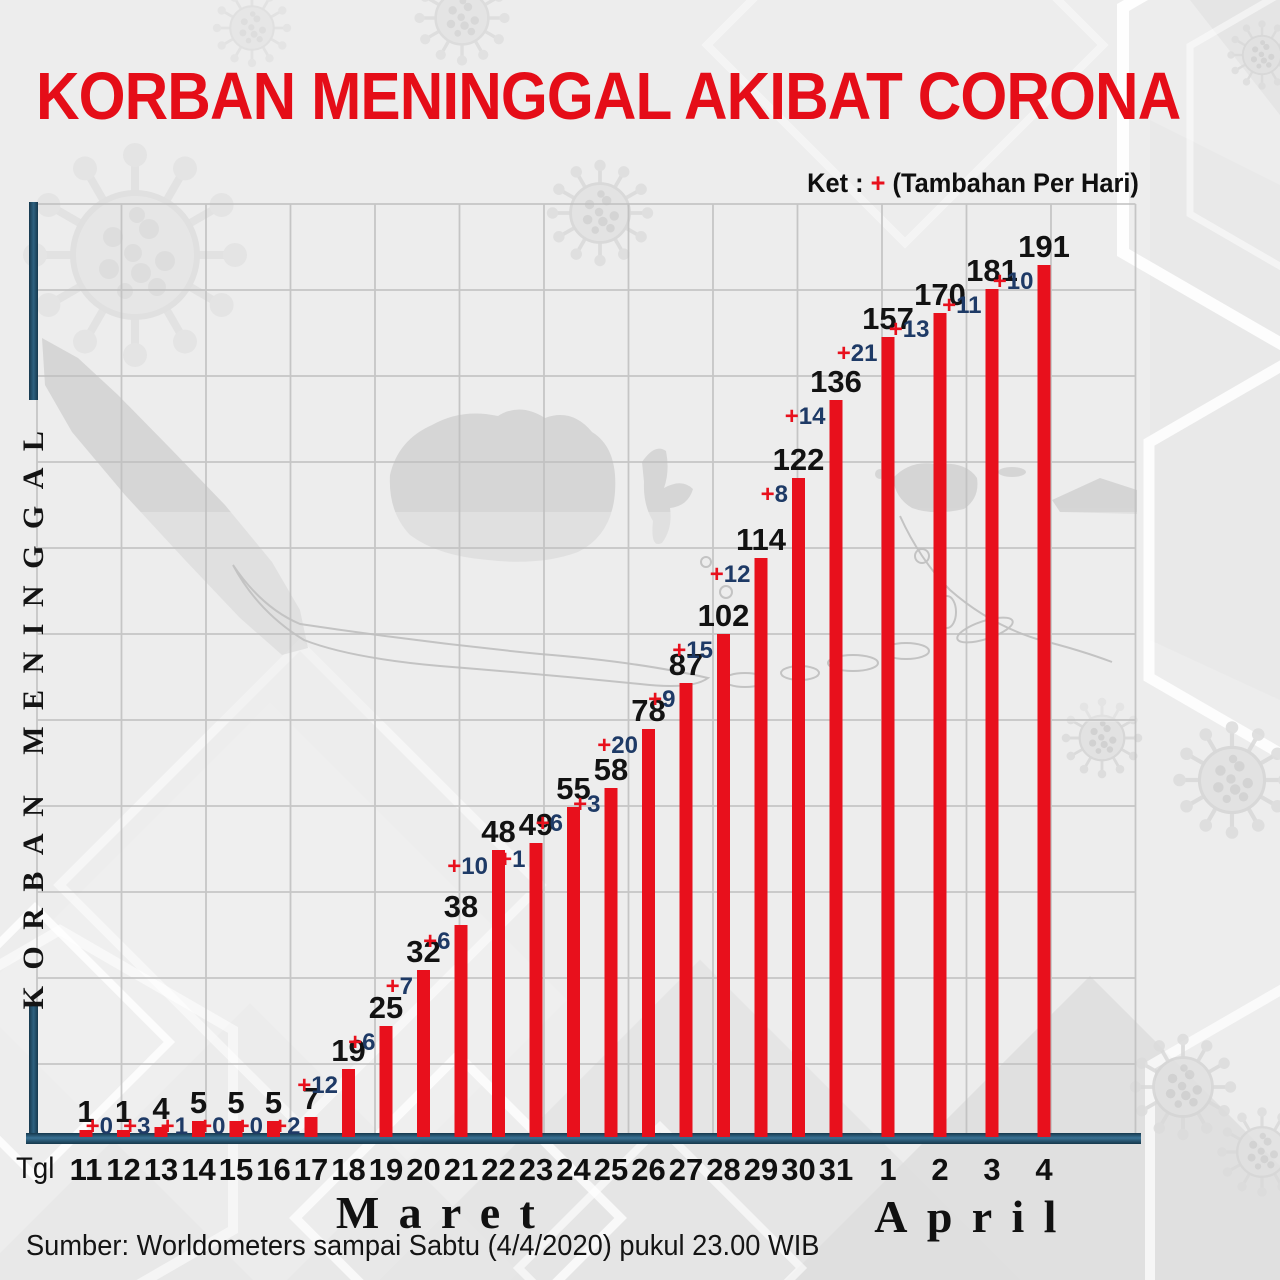  I want to click on legend-suffix: (Tambahan Per Hari), so click(1012, 183).